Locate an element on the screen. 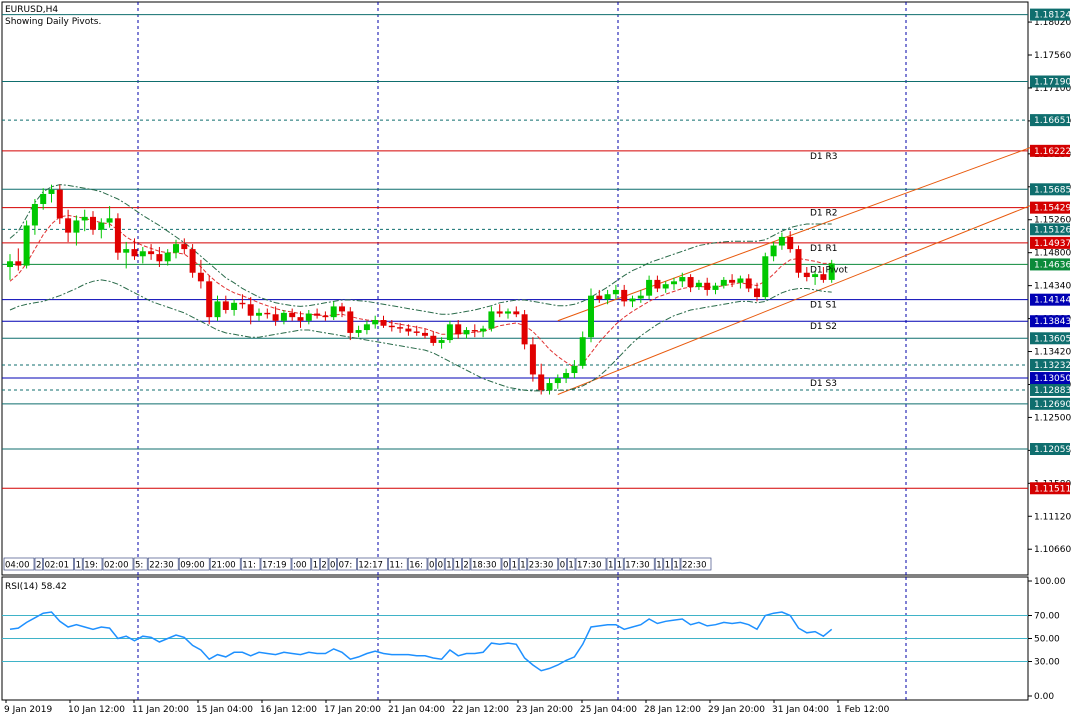  time-tick-label: 21 Jan 04:00 is located at coordinates (416, 710).